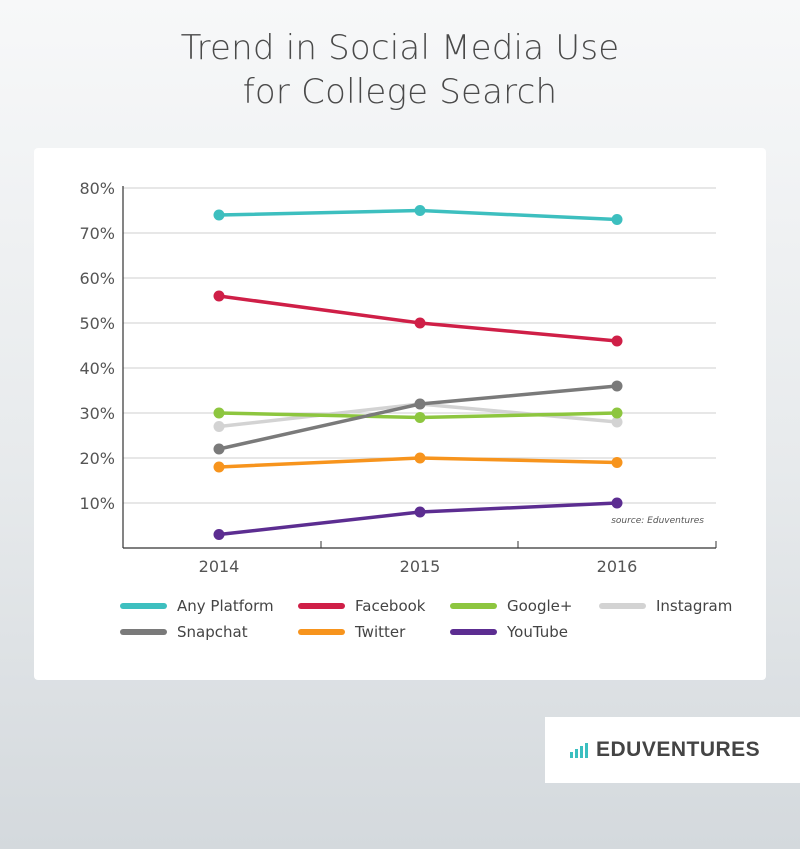  Describe the element at coordinates (97, 368) in the screenshot. I see `y-tick-label: 40%` at that location.